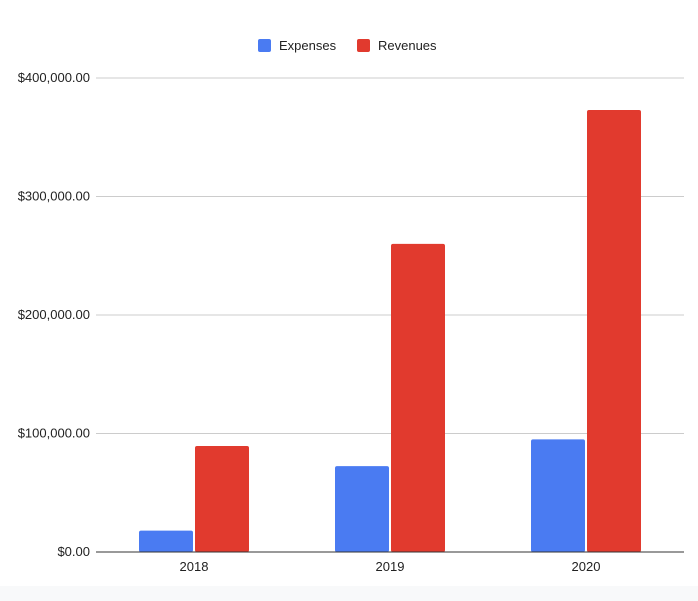  Describe the element at coordinates (54, 77) in the screenshot. I see `y-tick-label: $400,000.00` at that location.